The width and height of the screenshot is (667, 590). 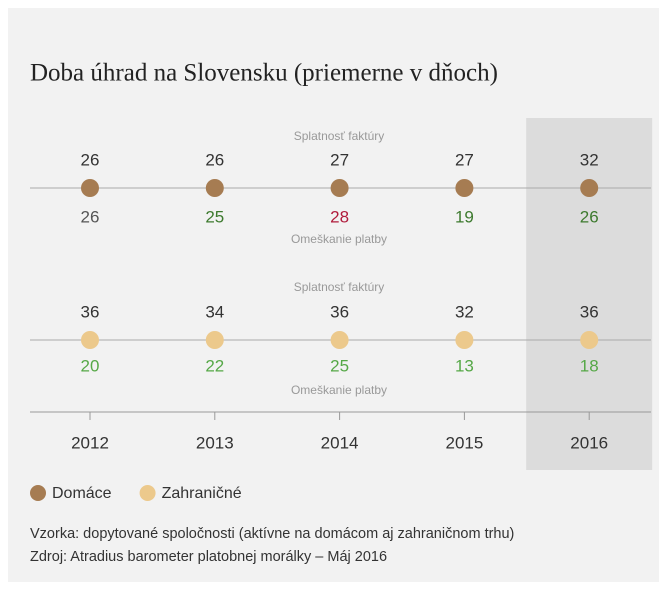 I want to click on x-tick-label: 2012, so click(x=90, y=442).